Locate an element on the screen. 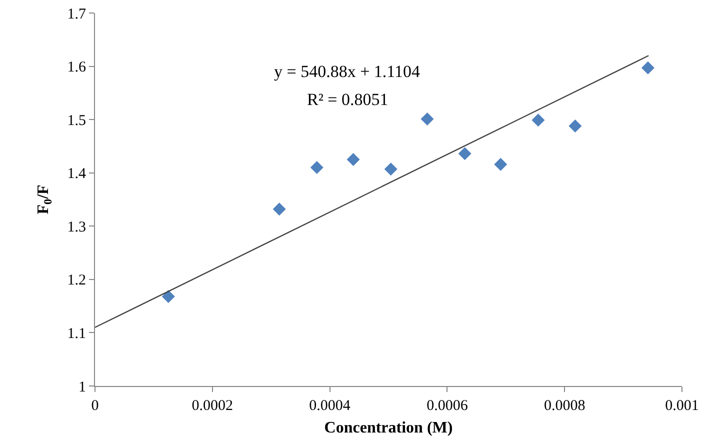  y-tick-label: 1.7 is located at coordinates (76, 14).